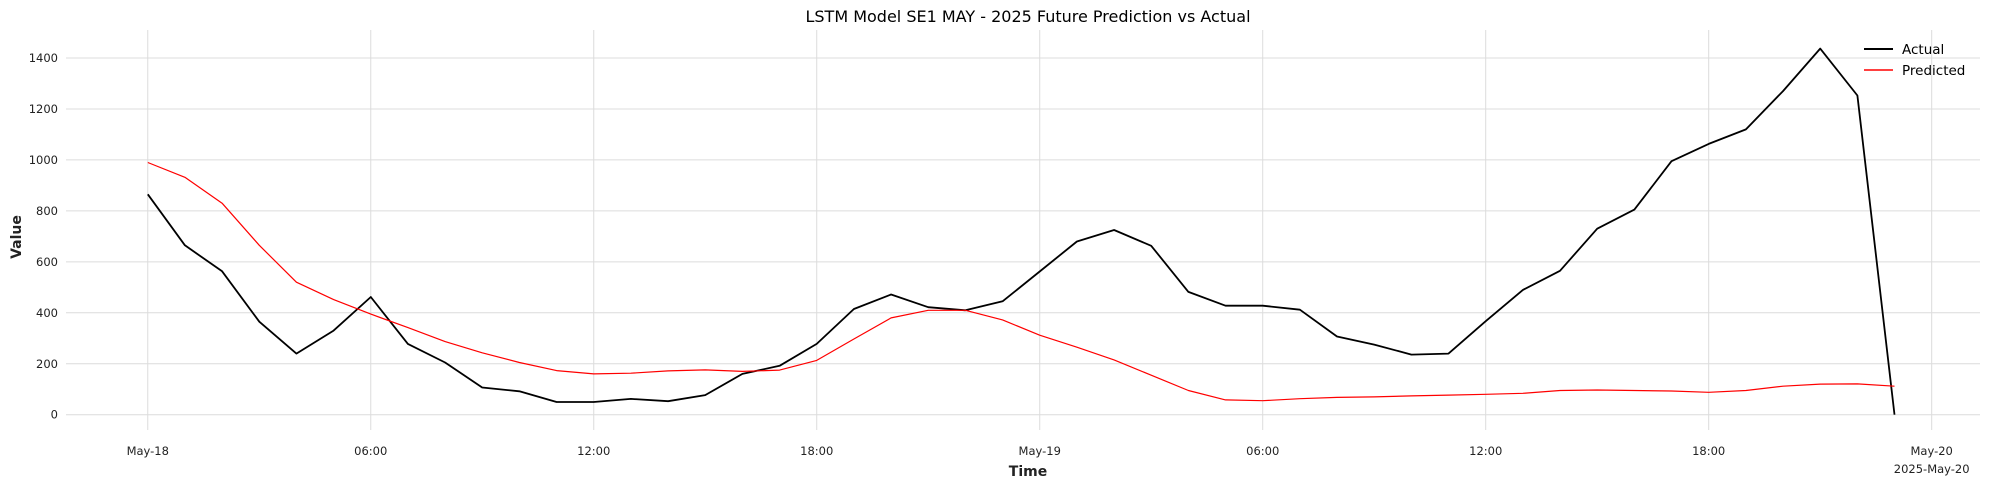 This screenshot has width=1990, height=490. What do you see at coordinates (1933, 71) in the screenshot?
I see `legend-label-predicted: Predicted` at bounding box center [1933, 71].